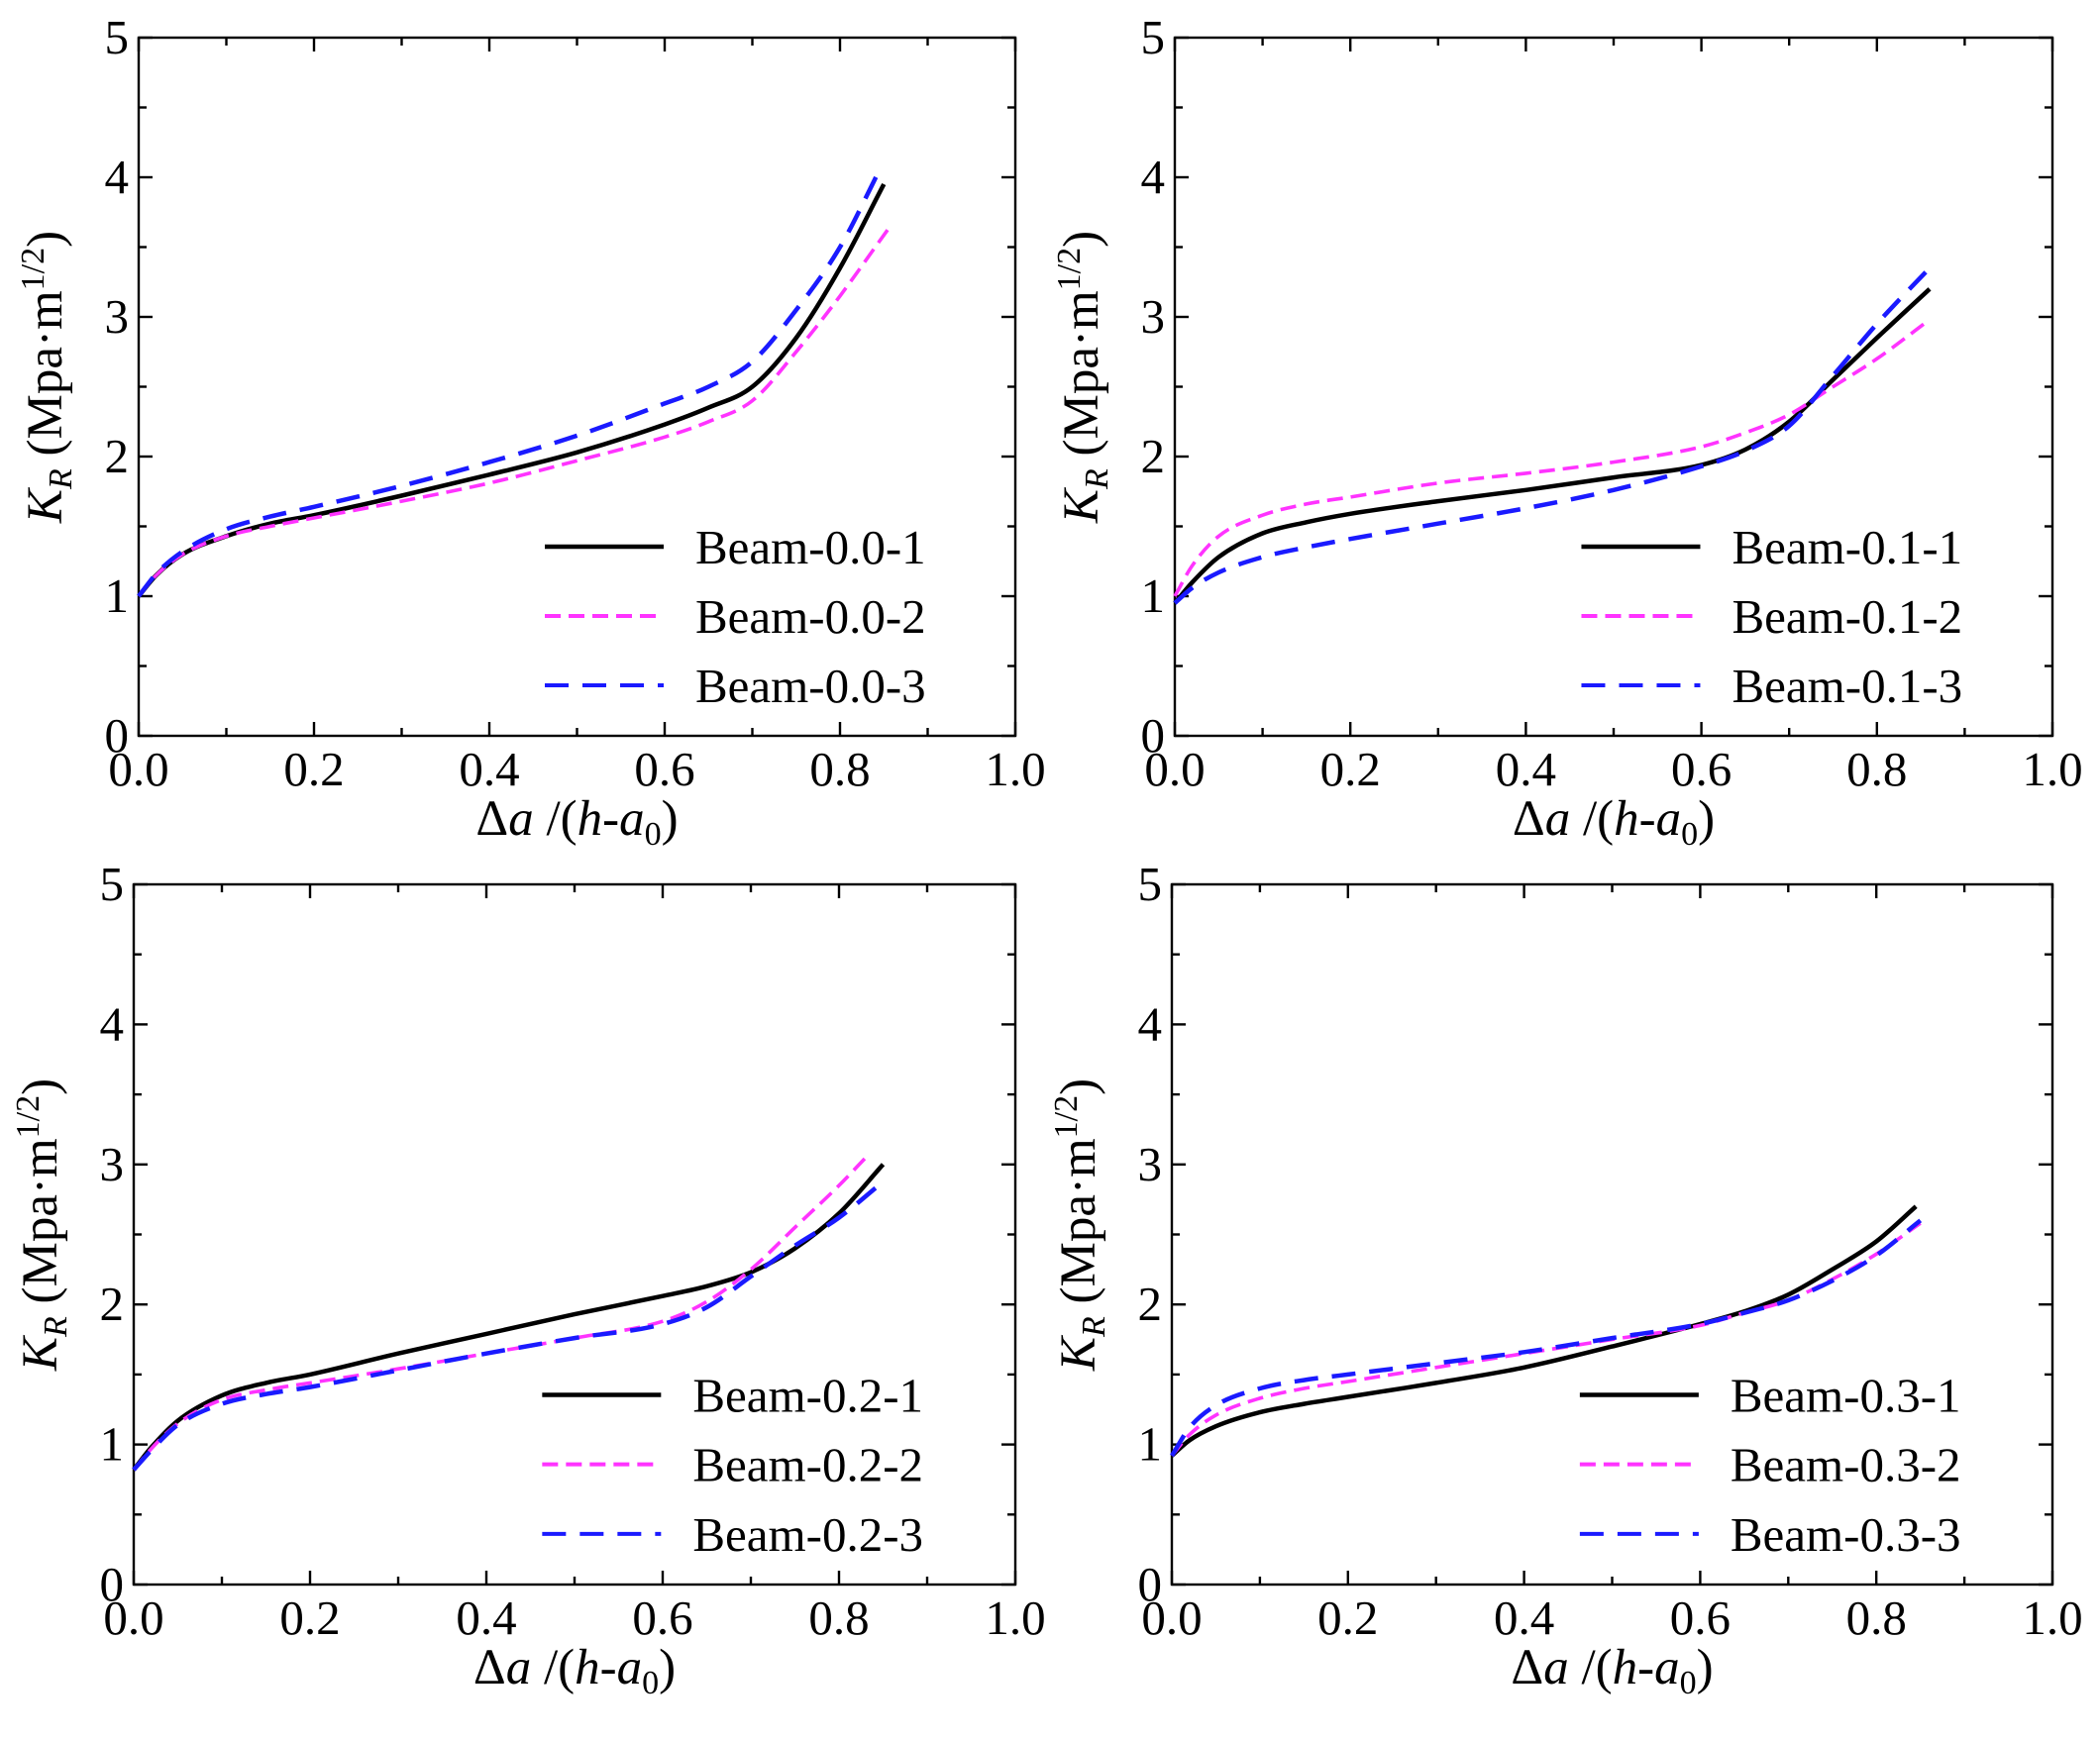  What do you see at coordinates (807, 1395) in the screenshot?
I see `legend-label: Beam-0.2-1` at bounding box center [807, 1395].